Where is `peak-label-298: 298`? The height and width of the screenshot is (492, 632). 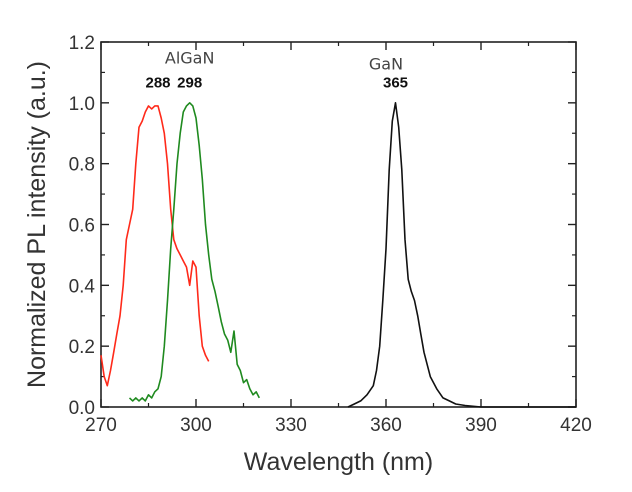 peak-label-298: 298 is located at coordinates (189, 83).